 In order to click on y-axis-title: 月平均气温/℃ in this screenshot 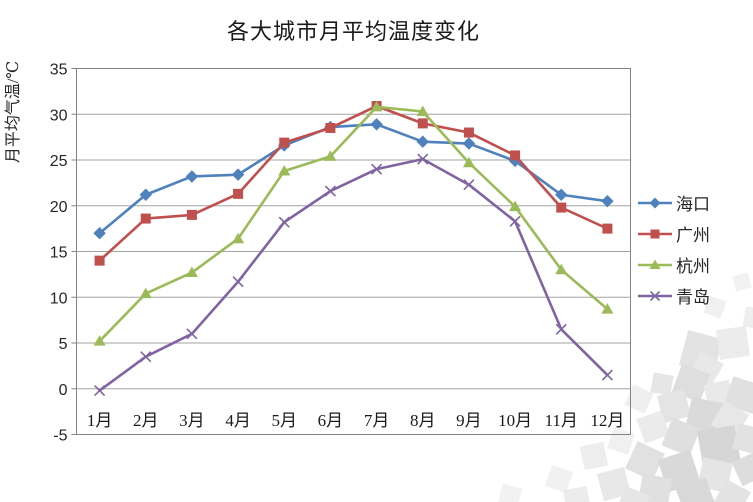, I will do `click(13, 112)`.